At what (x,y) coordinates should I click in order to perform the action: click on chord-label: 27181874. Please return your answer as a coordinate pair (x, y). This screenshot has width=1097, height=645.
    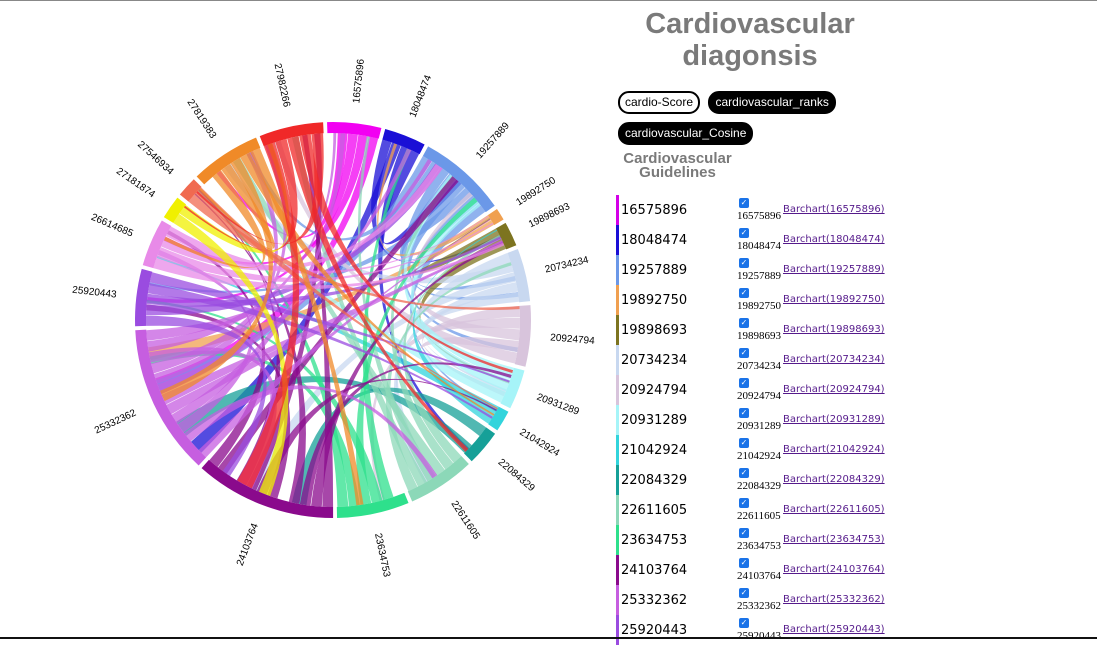
    Looking at the image, I should click on (135, 183).